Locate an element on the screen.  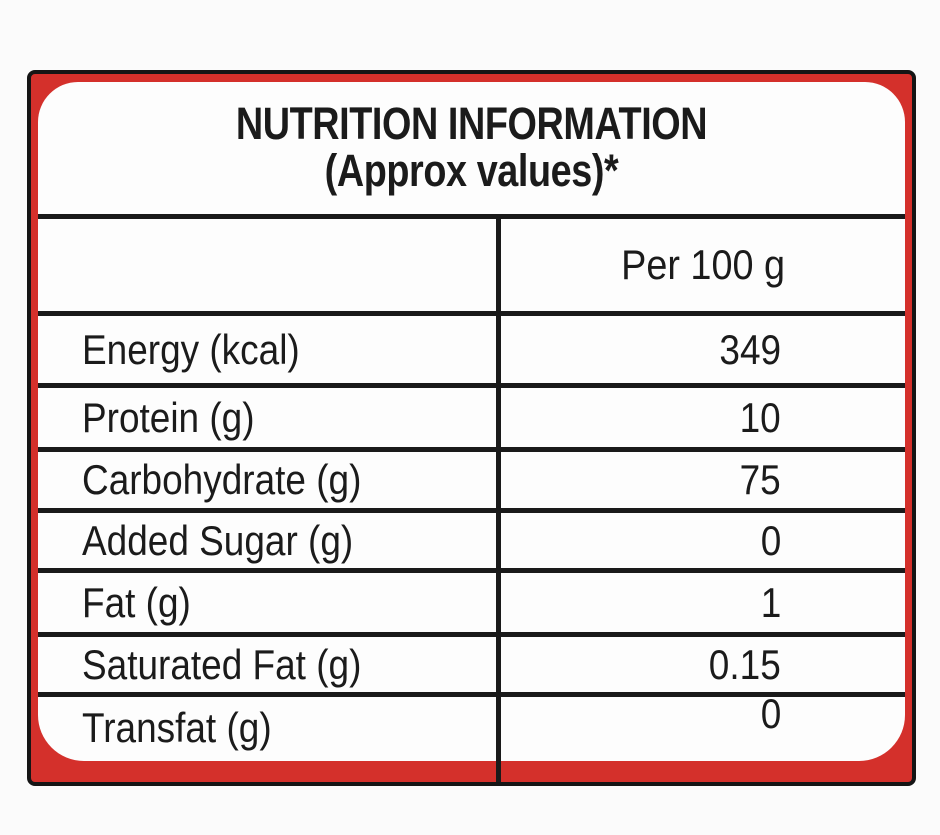
column-header: Per 100 g is located at coordinates (703, 264).